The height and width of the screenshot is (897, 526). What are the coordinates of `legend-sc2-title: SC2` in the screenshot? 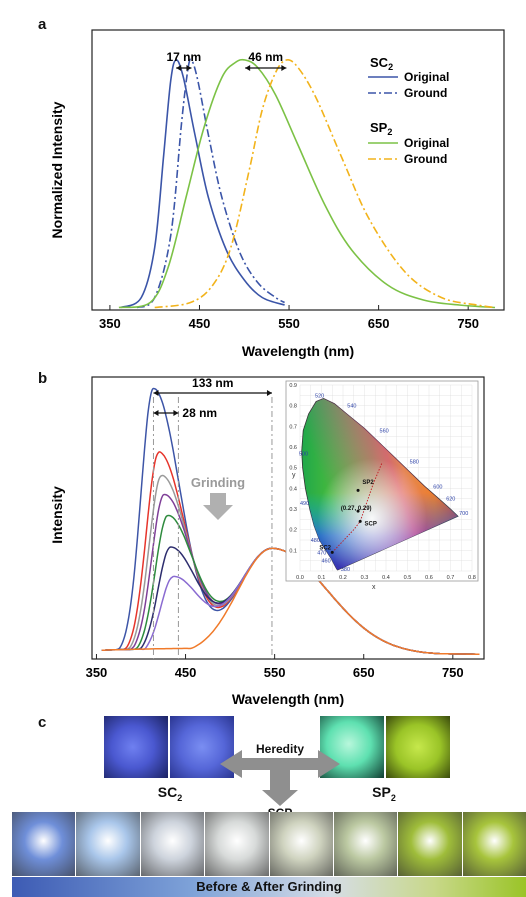 It's located at (381, 63).